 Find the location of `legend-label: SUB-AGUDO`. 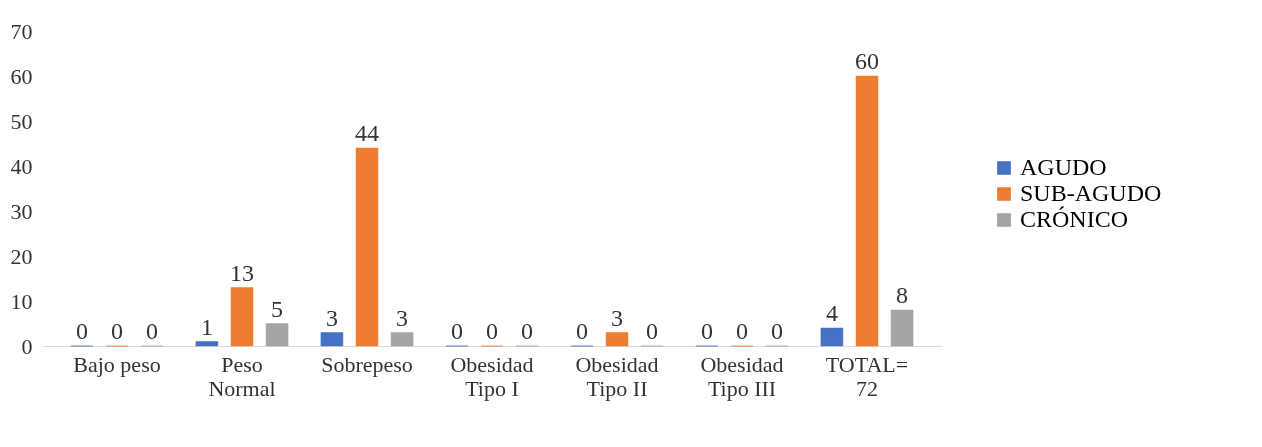

legend-label: SUB-AGUDO is located at coordinates (1091, 193).